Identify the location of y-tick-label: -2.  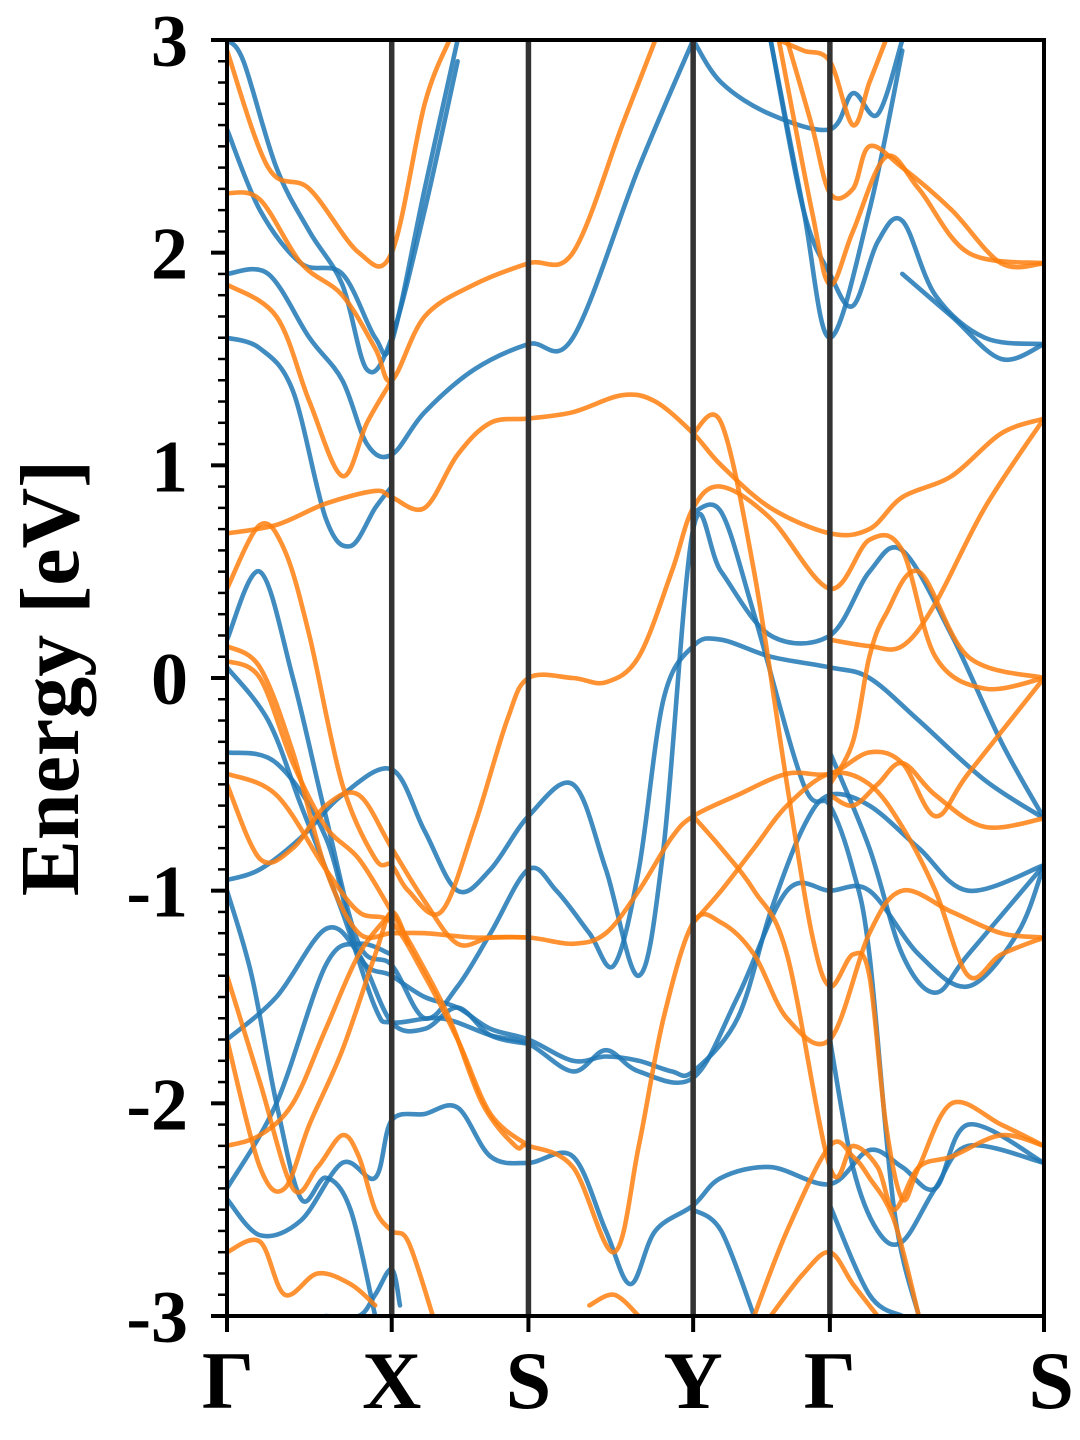
(157, 1105).